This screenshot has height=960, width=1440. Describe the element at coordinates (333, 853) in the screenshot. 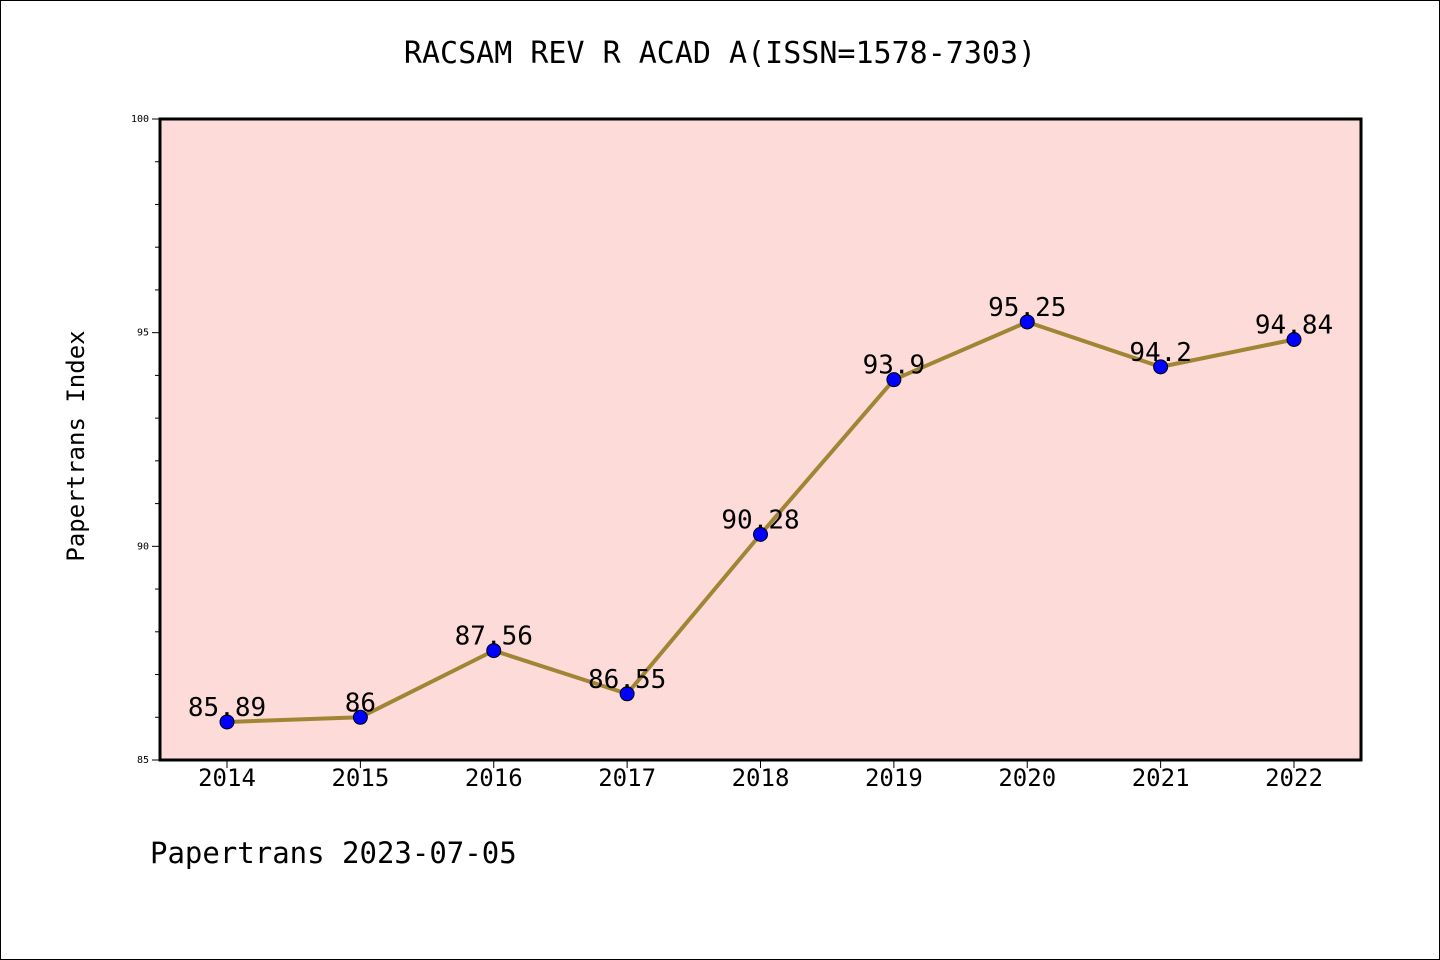

I see `footer-note: Papertrans 2023-07-05` at that location.